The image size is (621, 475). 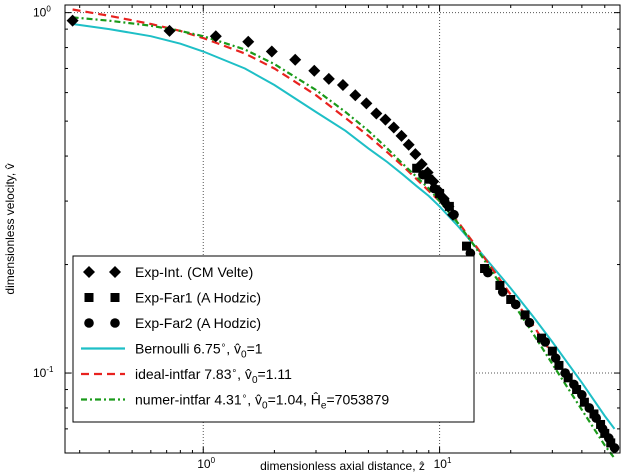 I want to click on legend-item: ideal-intfar 7.83∘, v̂0=1.11, so click(x=186, y=375).